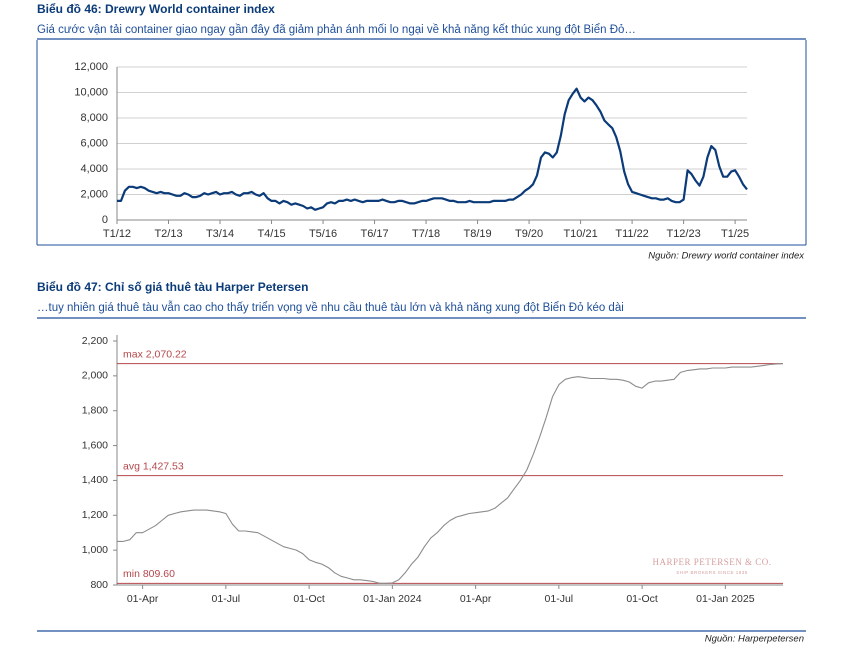 Image resolution: width=842 pixels, height=650 pixels. I want to click on watermark-sub: SHIP BROKERS SINCE 1835, so click(711, 572).